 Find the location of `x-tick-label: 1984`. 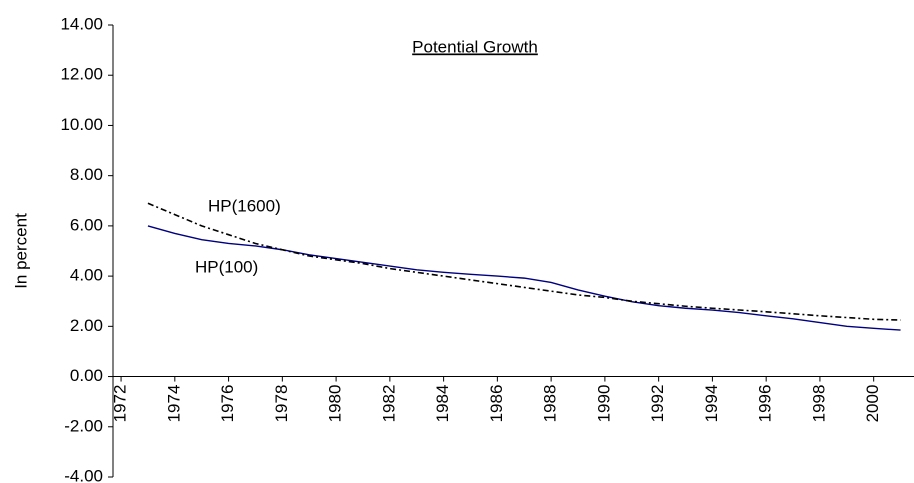

x-tick-label: 1984 is located at coordinates (442, 404).